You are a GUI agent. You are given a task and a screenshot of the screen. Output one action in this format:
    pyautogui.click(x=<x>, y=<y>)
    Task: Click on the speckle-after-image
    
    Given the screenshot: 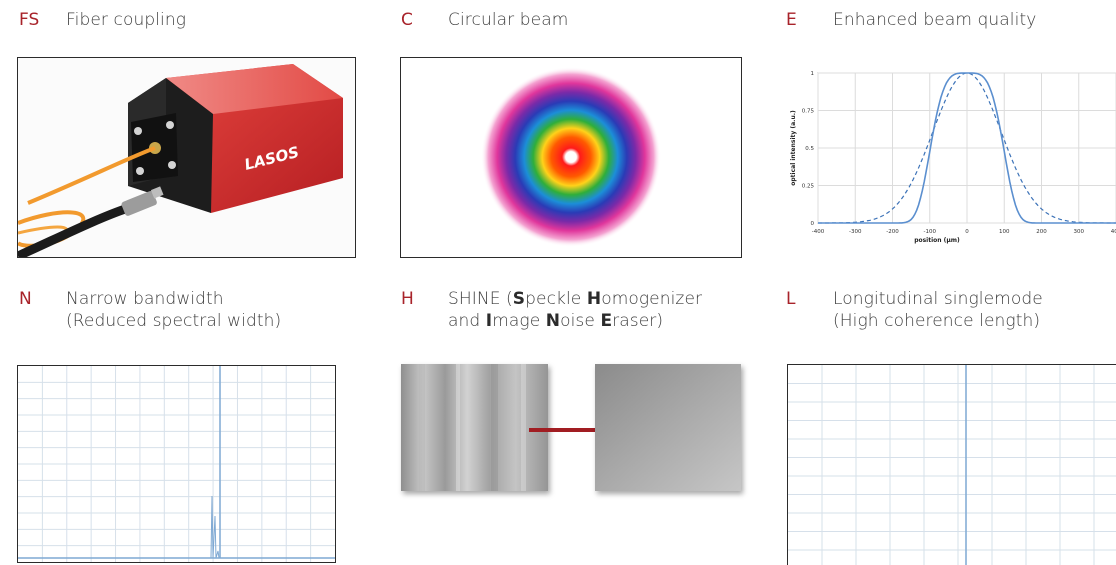 What is the action you would take?
    pyautogui.click(x=668, y=427)
    